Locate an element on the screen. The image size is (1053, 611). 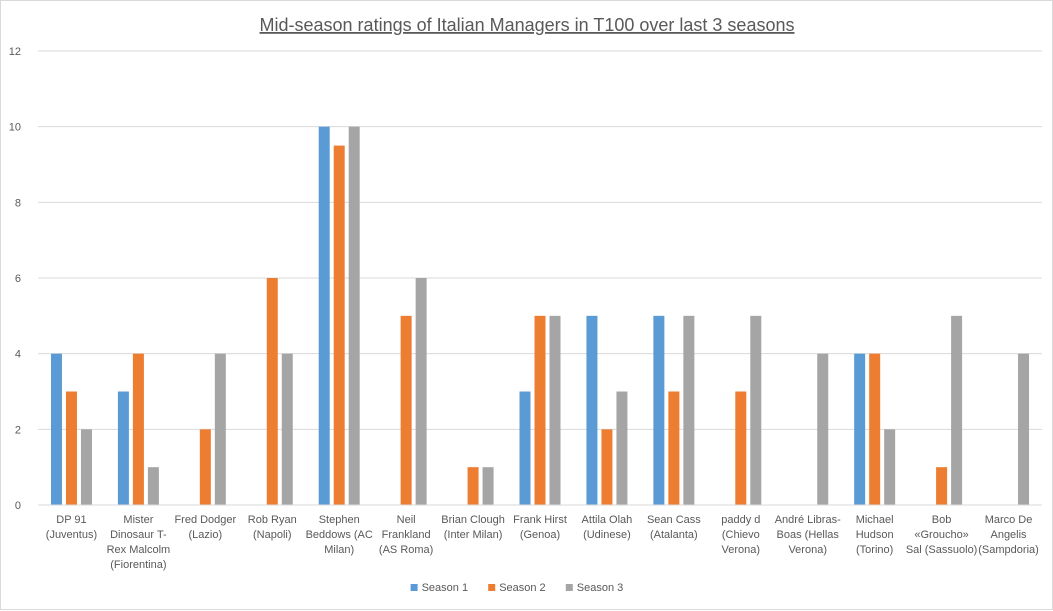
x-tick-label: Mister Dinosaur T-Rex Malcolm (Fiorentina) is located at coordinates (139, 542).